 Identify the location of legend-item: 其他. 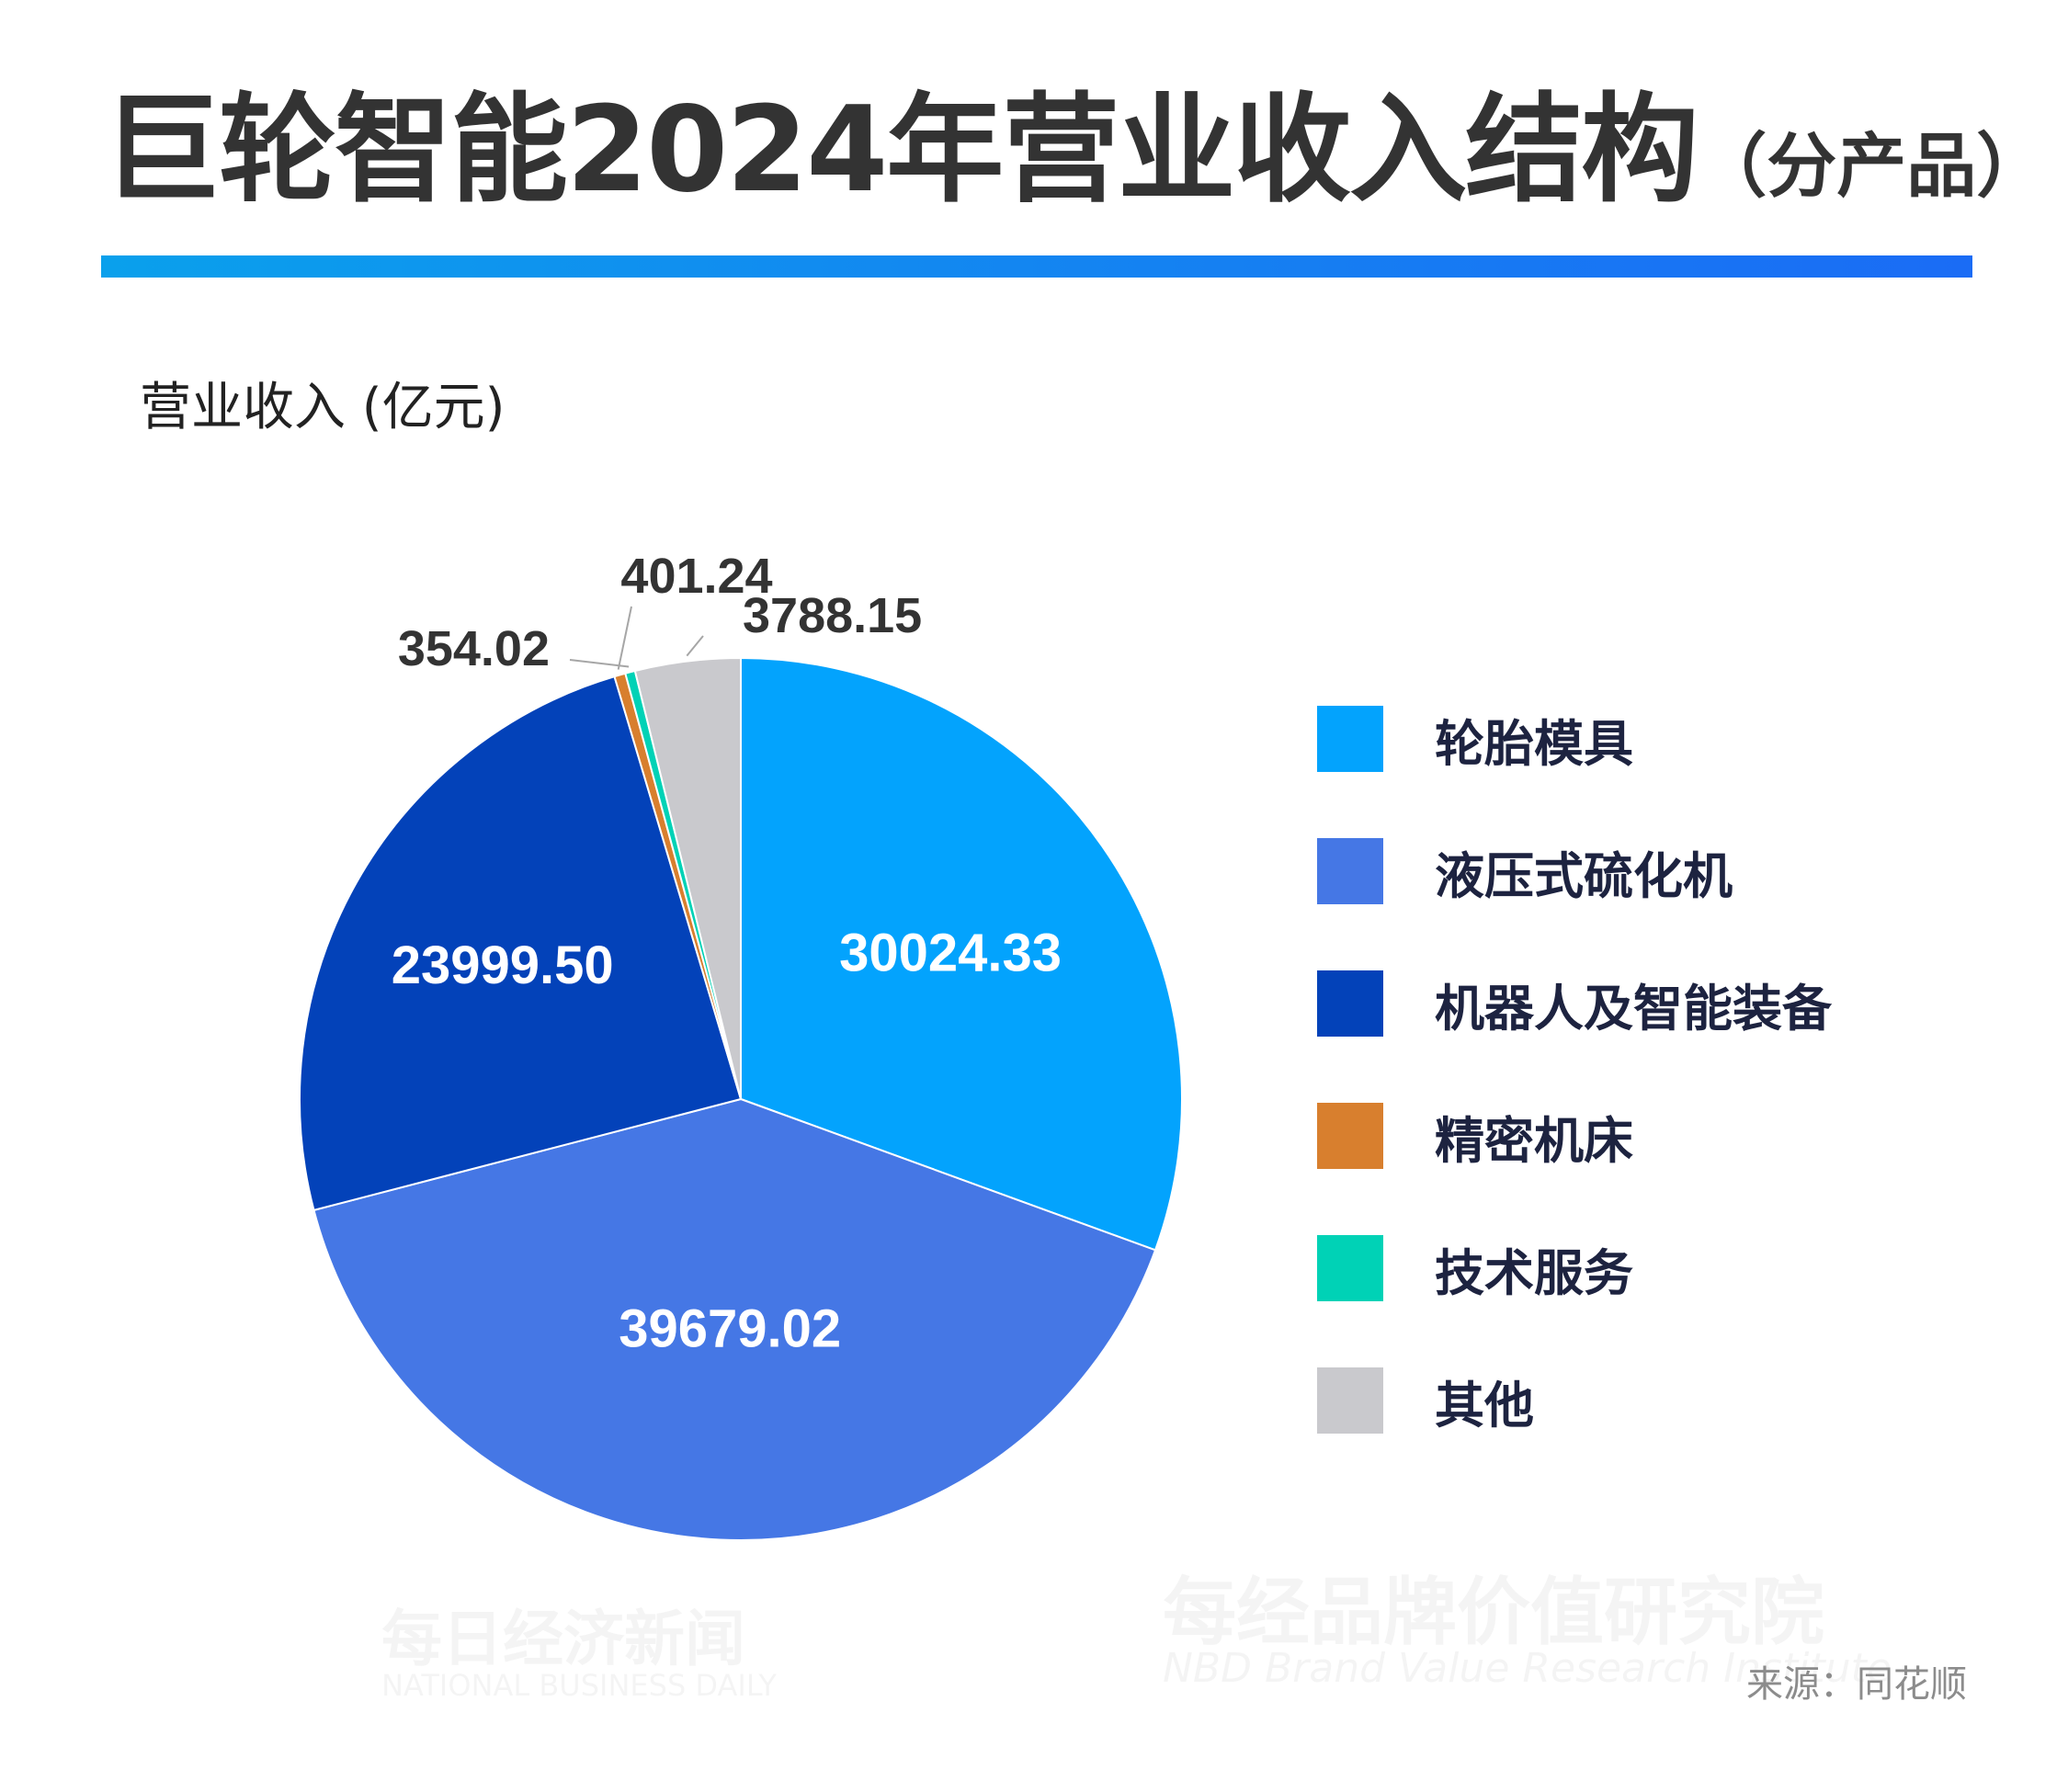
(1574, 1401).